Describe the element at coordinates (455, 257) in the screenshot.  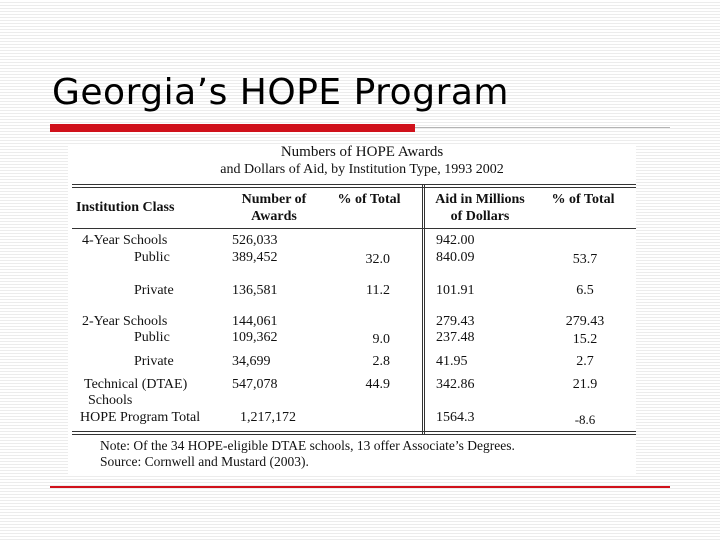
I see `row-aid: 840.09` at that location.